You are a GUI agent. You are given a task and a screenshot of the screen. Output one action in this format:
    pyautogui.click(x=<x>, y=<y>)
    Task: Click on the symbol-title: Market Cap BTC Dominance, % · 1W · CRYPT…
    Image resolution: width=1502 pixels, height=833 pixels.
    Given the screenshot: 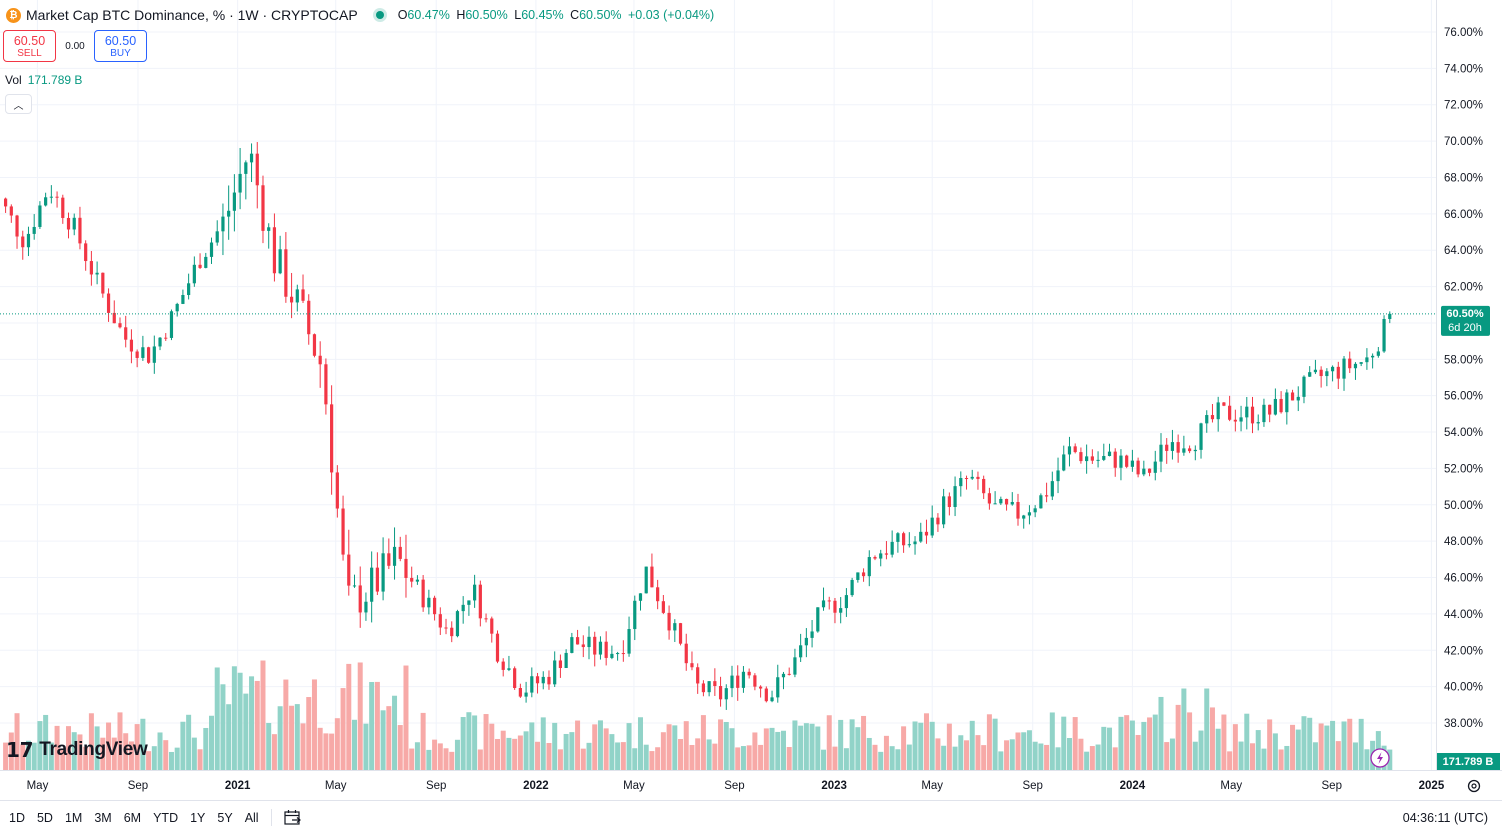 What is the action you would take?
    pyautogui.click(x=192, y=15)
    